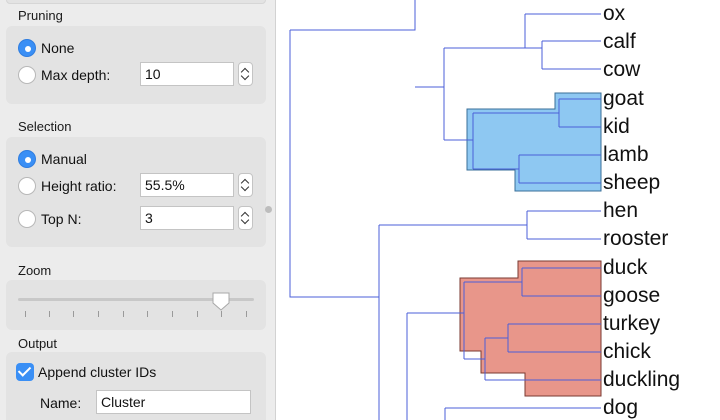  What do you see at coordinates (625, 267) in the screenshot?
I see `leaf-label: duck` at bounding box center [625, 267].